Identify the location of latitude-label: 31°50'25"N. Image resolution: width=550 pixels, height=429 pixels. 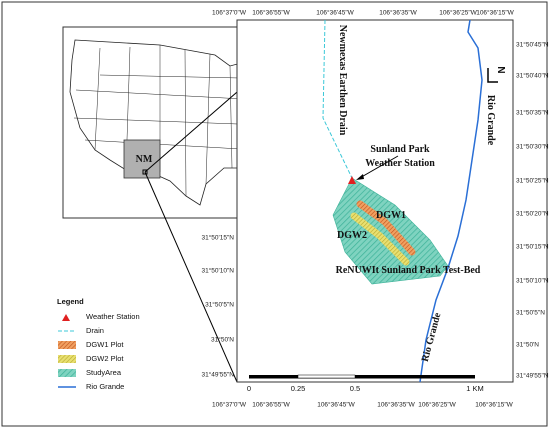
(532, 181).